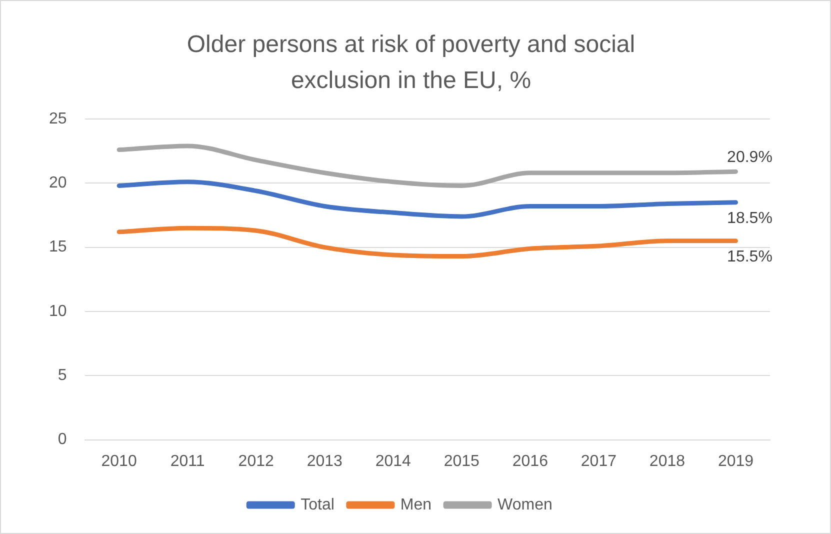 The height and width of the screenshot is (534, 831). I want to click on data-label: 15.5%, so click(749, 257).